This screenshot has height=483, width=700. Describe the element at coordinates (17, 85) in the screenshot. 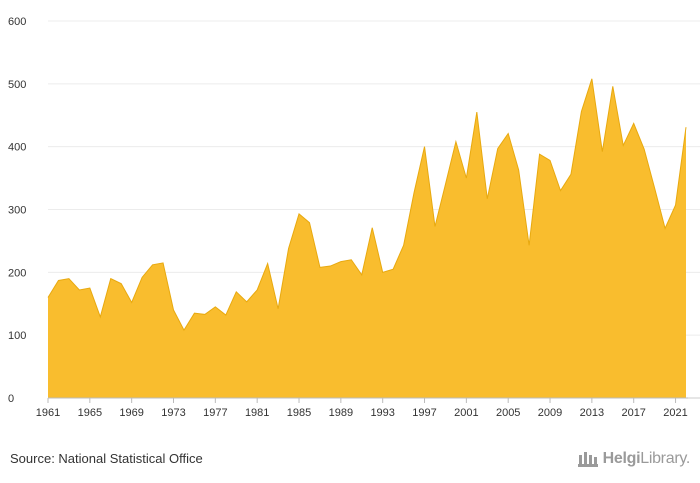

I see `y-tick-label: 500` at that location.